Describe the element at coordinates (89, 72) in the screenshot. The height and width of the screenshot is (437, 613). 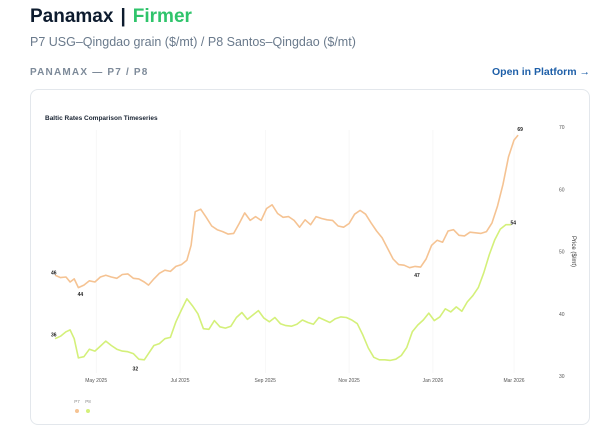
I see `section-label: PANAMAX — P7 / P8` at that location.